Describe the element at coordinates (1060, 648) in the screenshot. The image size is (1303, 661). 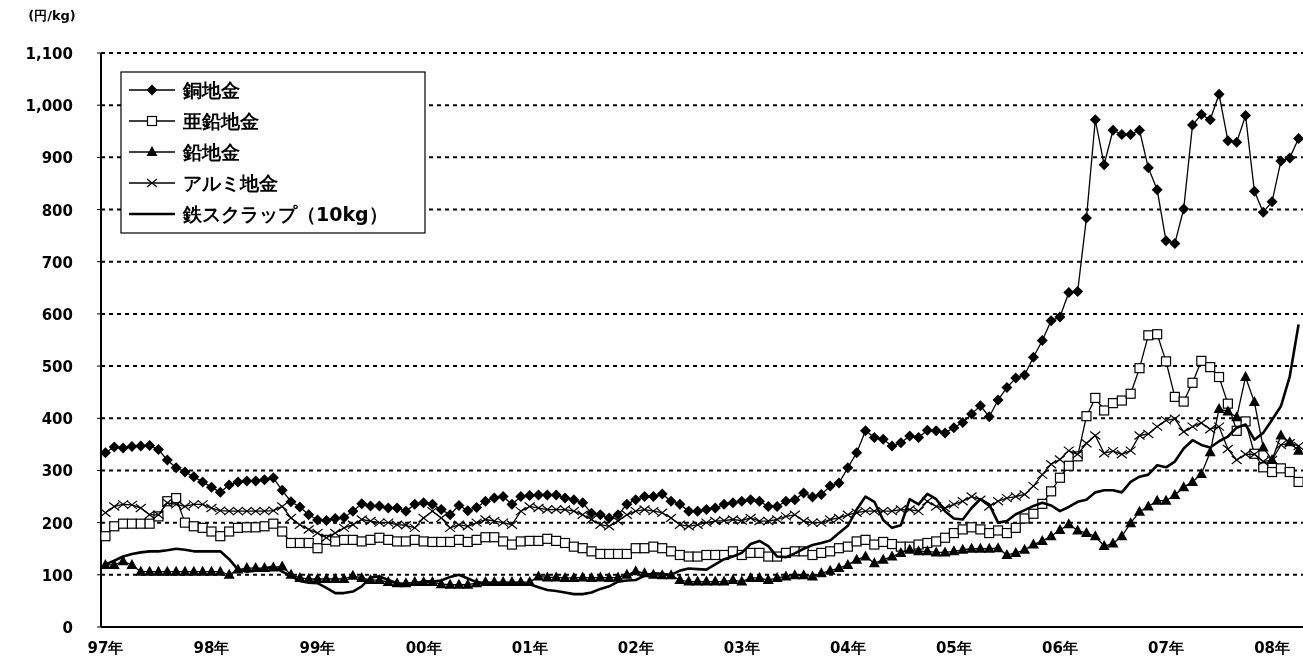
I see `x-tick-label: 06年` at that location.